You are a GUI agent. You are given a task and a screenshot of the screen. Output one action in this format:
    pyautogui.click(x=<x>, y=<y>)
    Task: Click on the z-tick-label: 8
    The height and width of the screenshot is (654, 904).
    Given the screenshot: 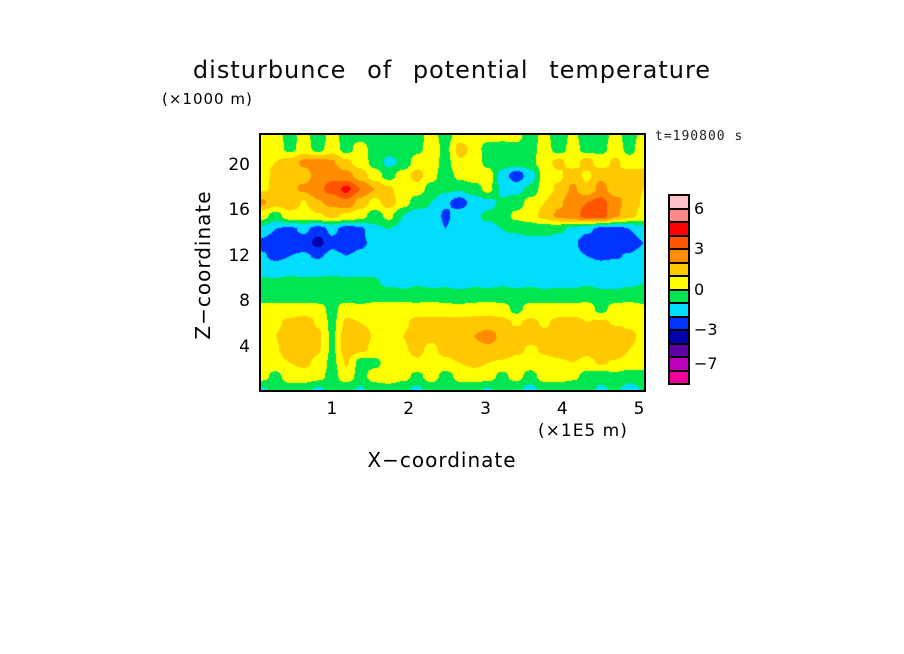 What is the action you would take?
    pyautogui.click(x=244, y=301)
    